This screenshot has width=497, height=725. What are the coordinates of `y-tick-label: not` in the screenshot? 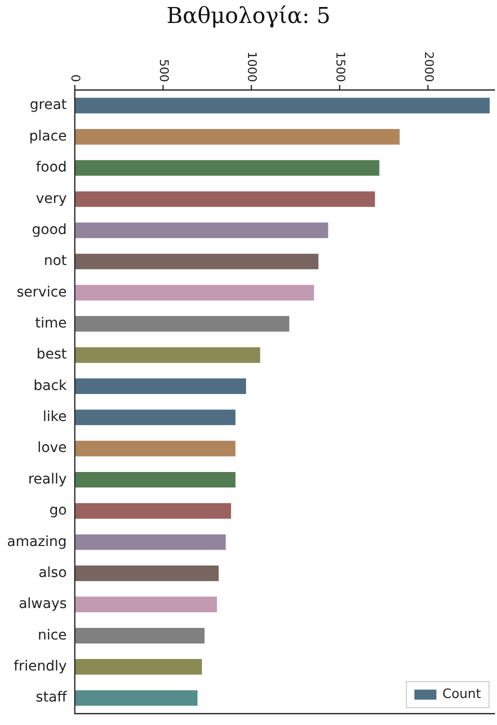 It's located at (56, 261).